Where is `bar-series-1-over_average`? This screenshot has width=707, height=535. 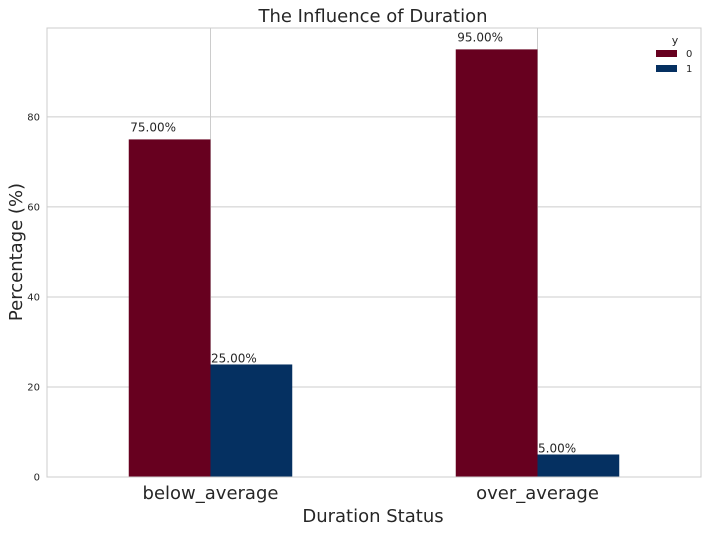
bar-series-1-over_average is located at coordinates (578, 465).